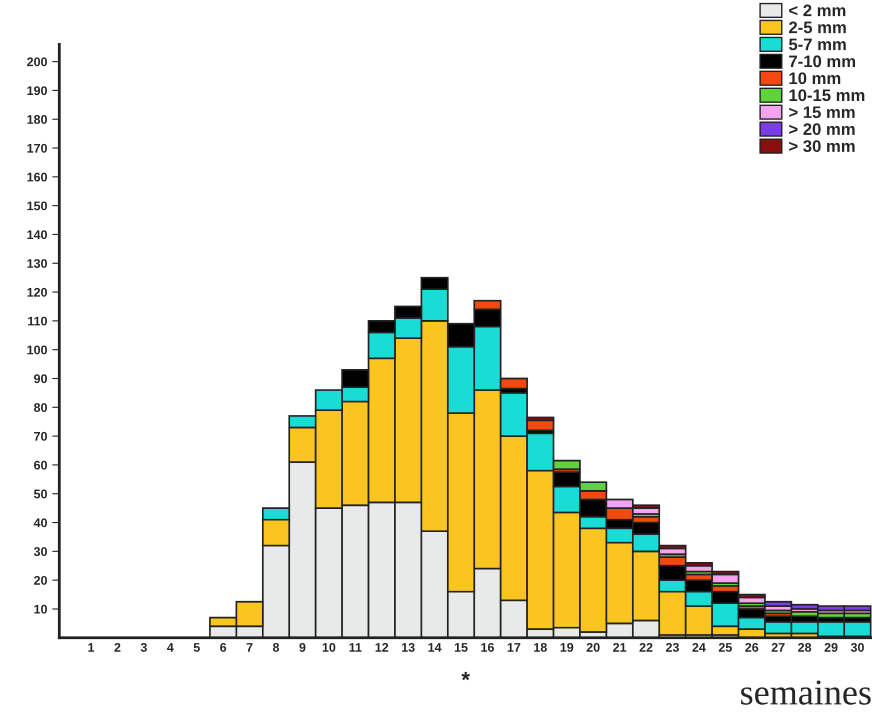  What do you see at coordinates (817, 10) in the screenshot?
I see `legend-label: < 2 mm` at bounding box center [817, 10].